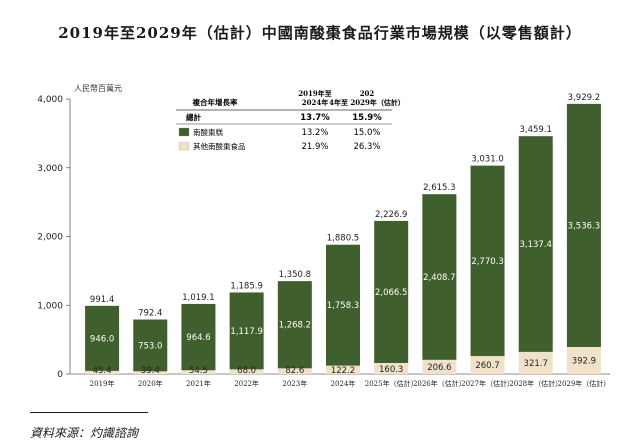 The height and width of the screenshot is (445, 640). Describe the element at coordinates (193, 117) in the screenshot. I see `cagr-row-label: 總計` at that location.